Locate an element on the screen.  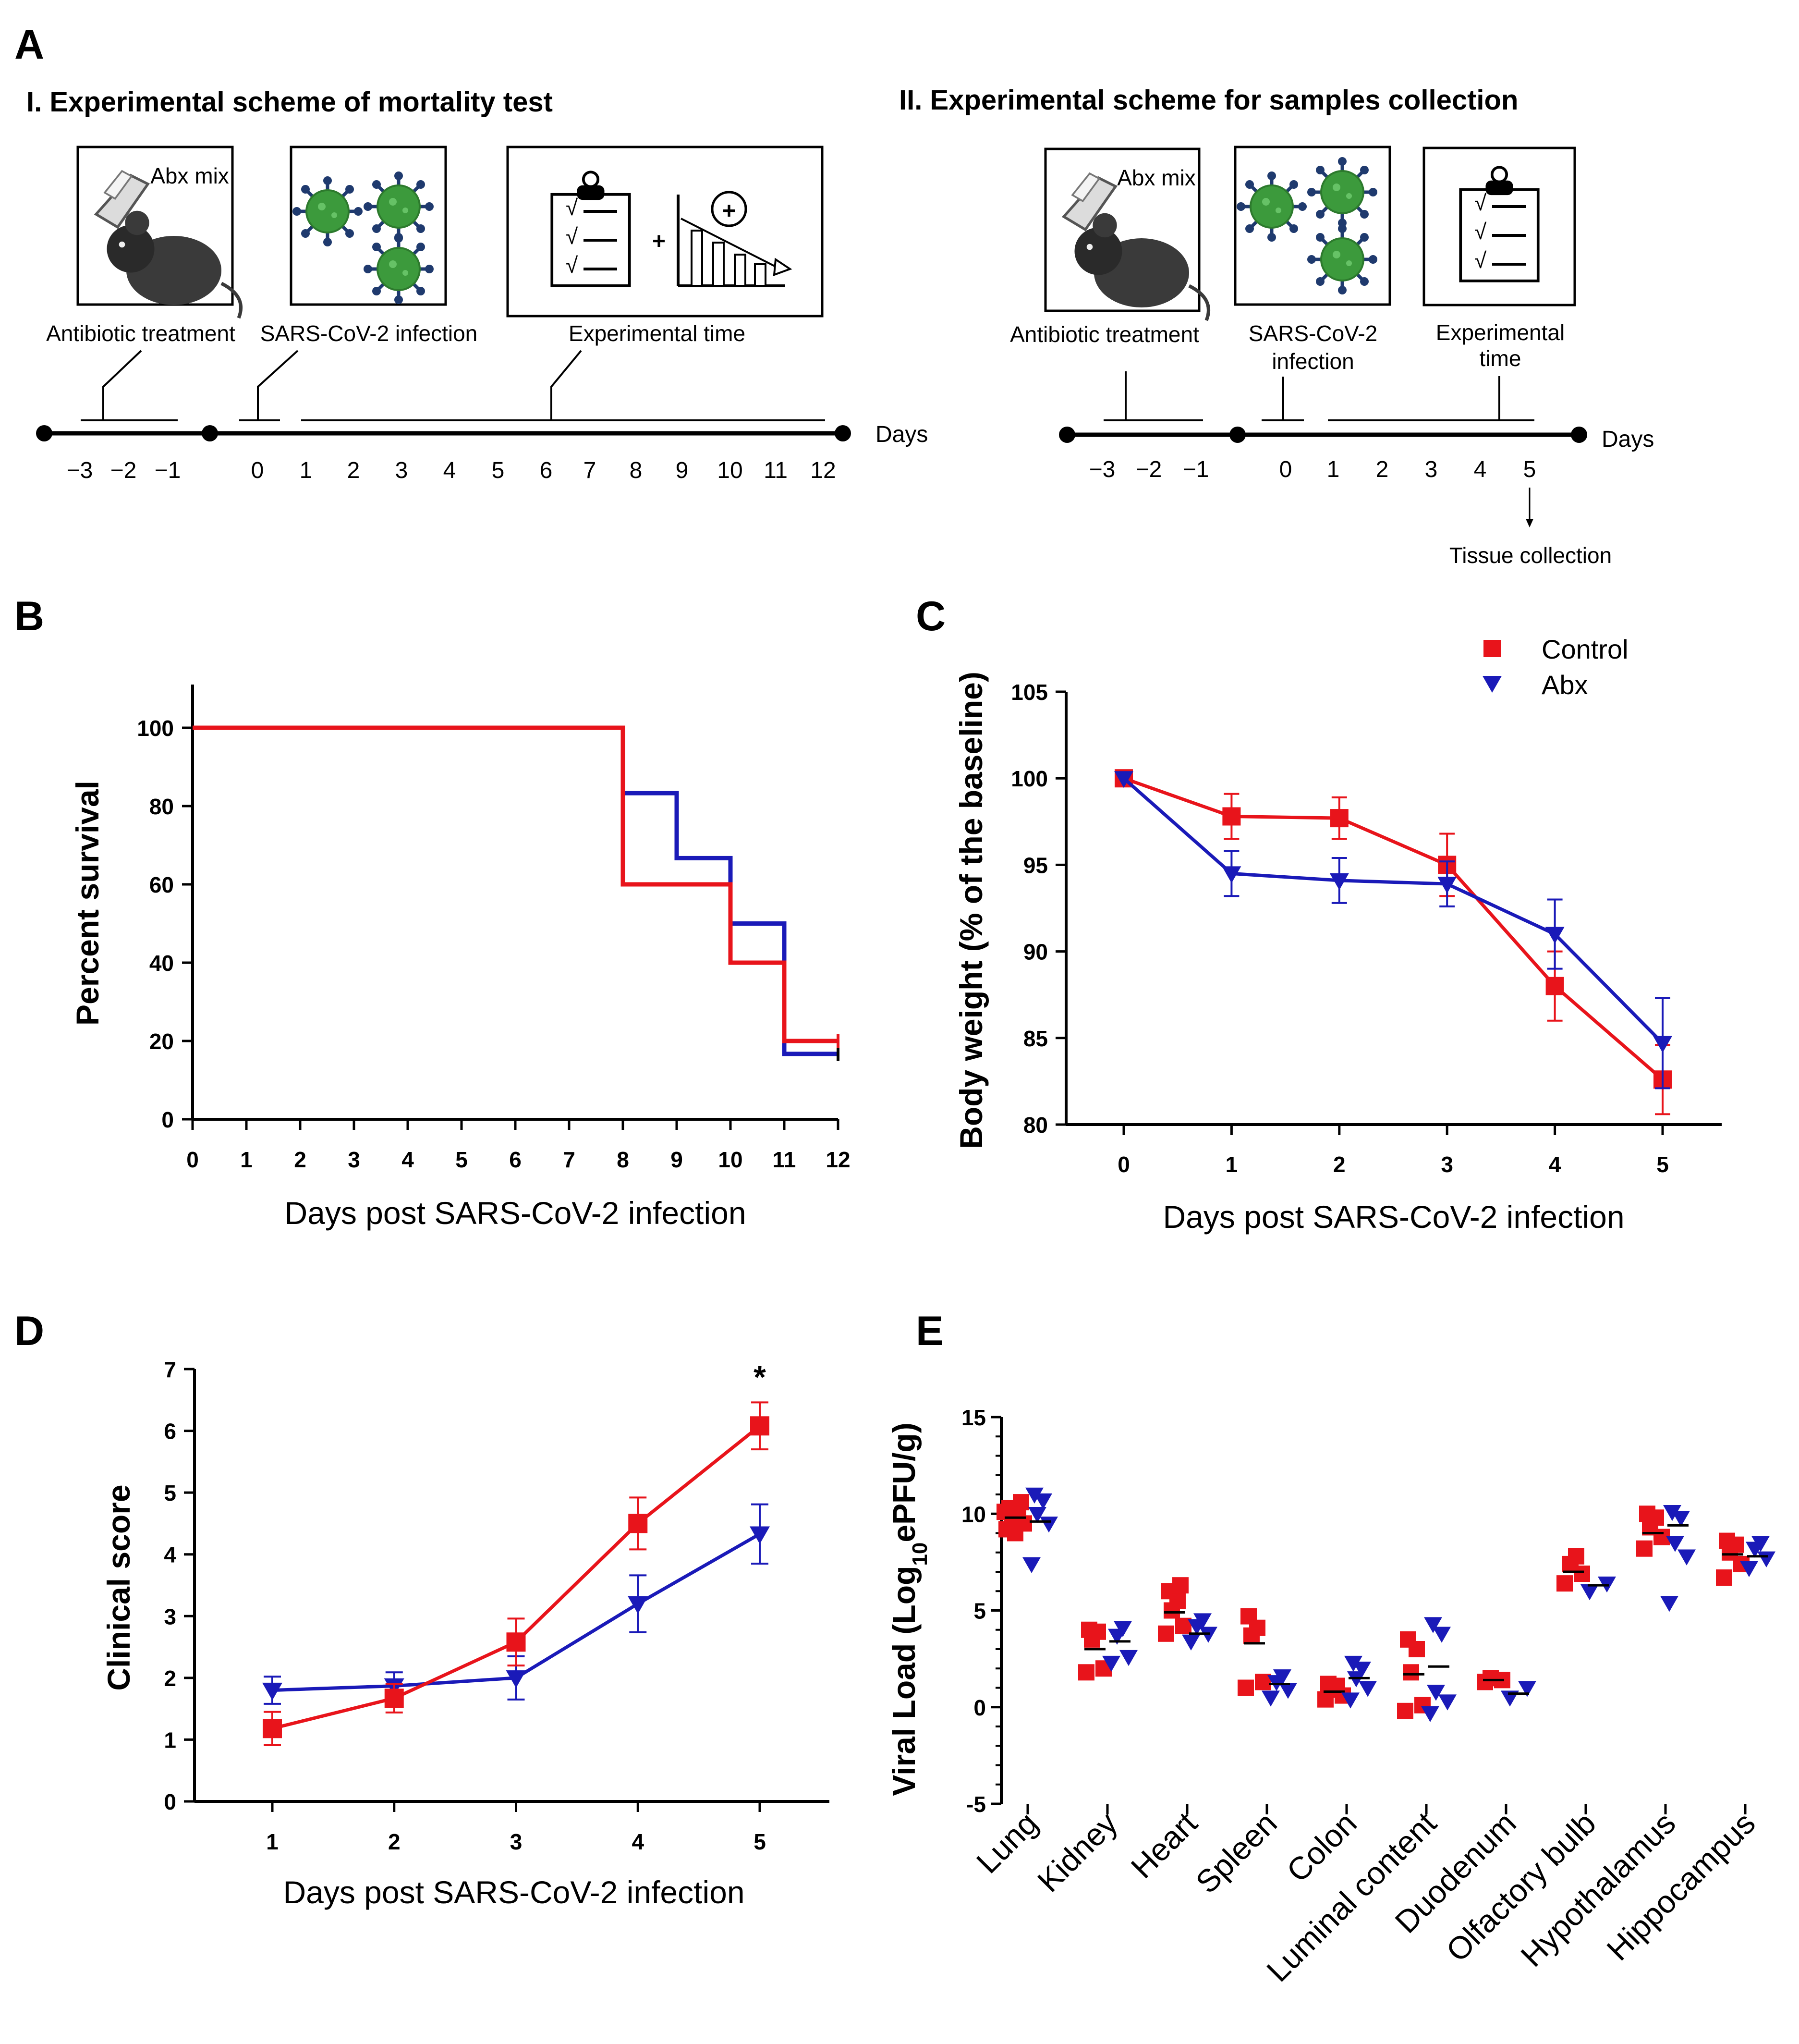
y-tick-label: 6 is located at coordinates (170, 1431).